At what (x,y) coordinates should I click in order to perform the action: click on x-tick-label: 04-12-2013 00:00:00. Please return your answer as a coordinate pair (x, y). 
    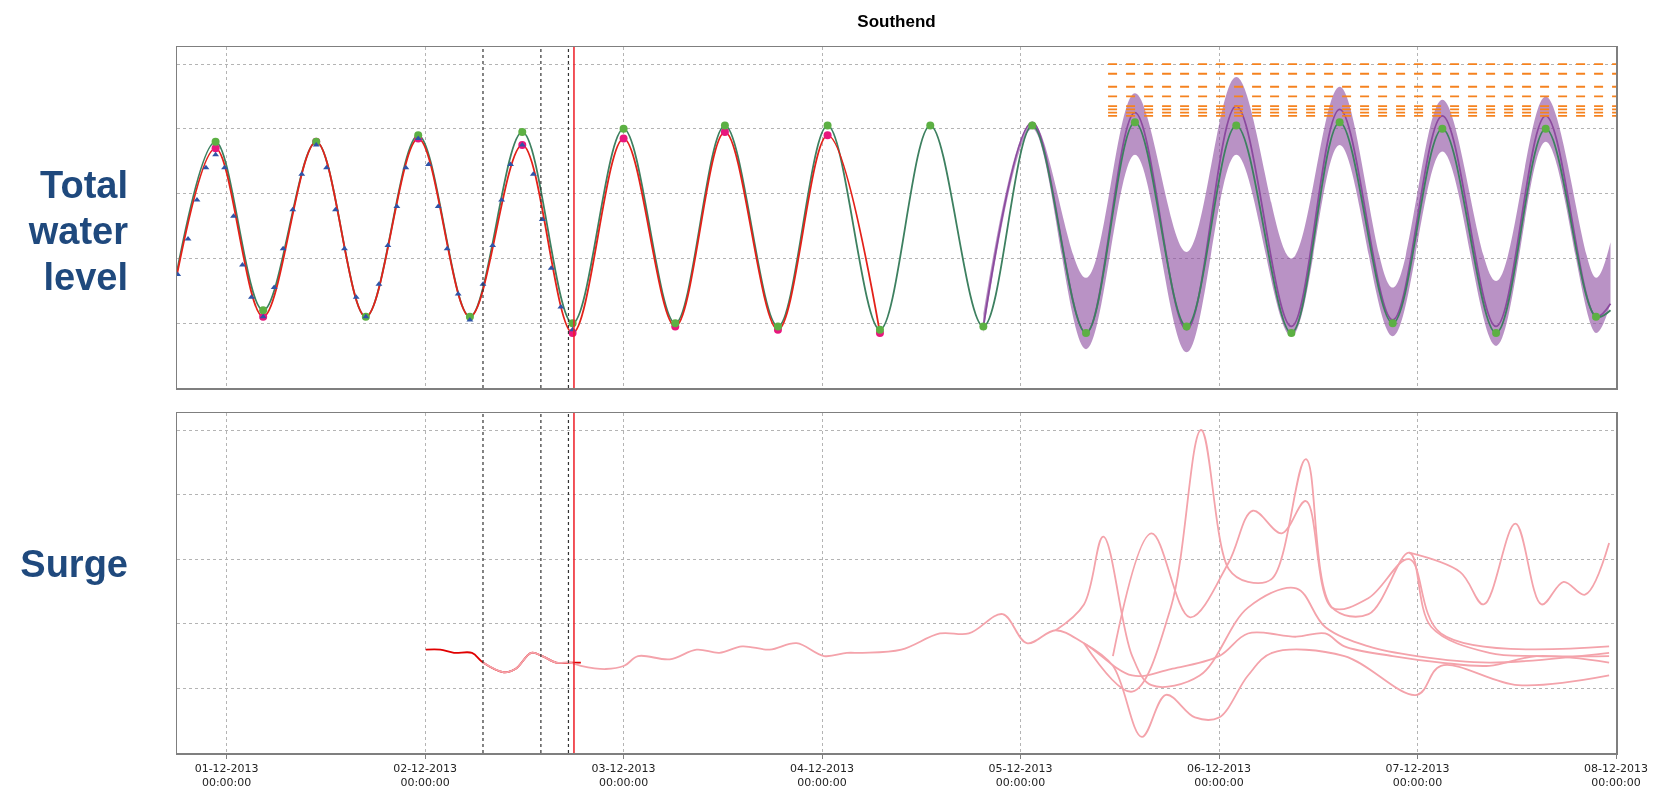
    Looking at the image, I should click on (822, 775).